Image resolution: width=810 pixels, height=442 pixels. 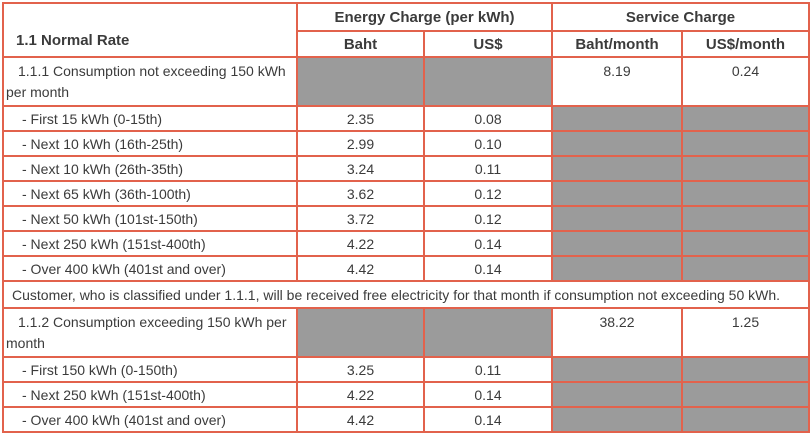 I want to click on table-row-tier: - First 15 kWh (0-15th) 2.35 0.08, so click(x=406, y=118).